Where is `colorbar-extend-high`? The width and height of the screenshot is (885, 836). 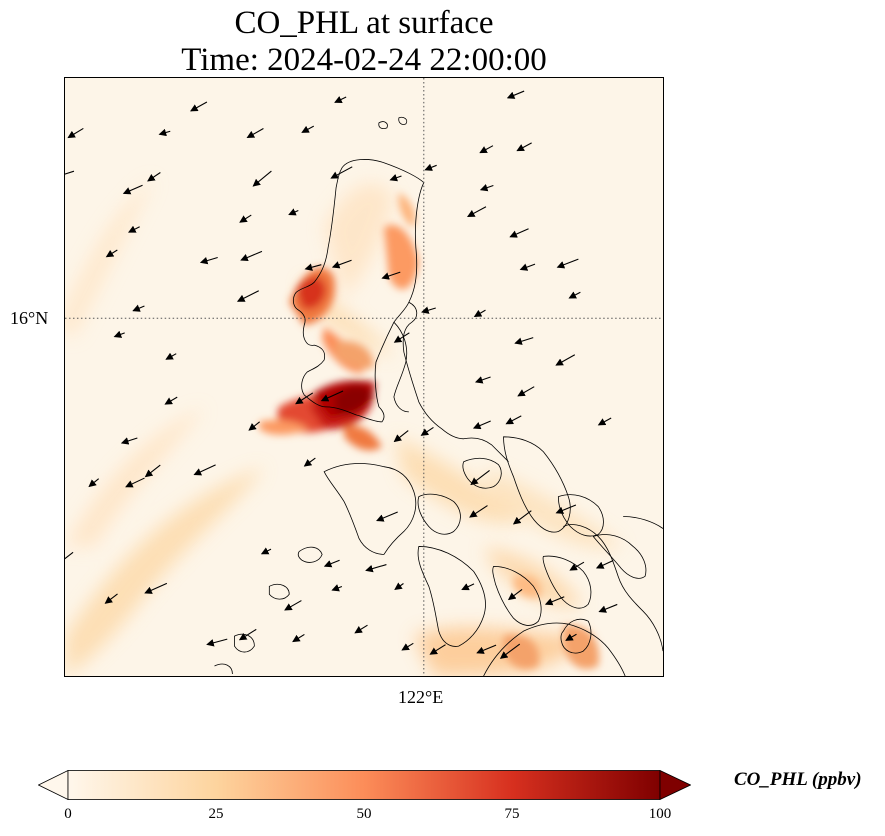 colorbar-extend-high is located at coordinates (675, 785).